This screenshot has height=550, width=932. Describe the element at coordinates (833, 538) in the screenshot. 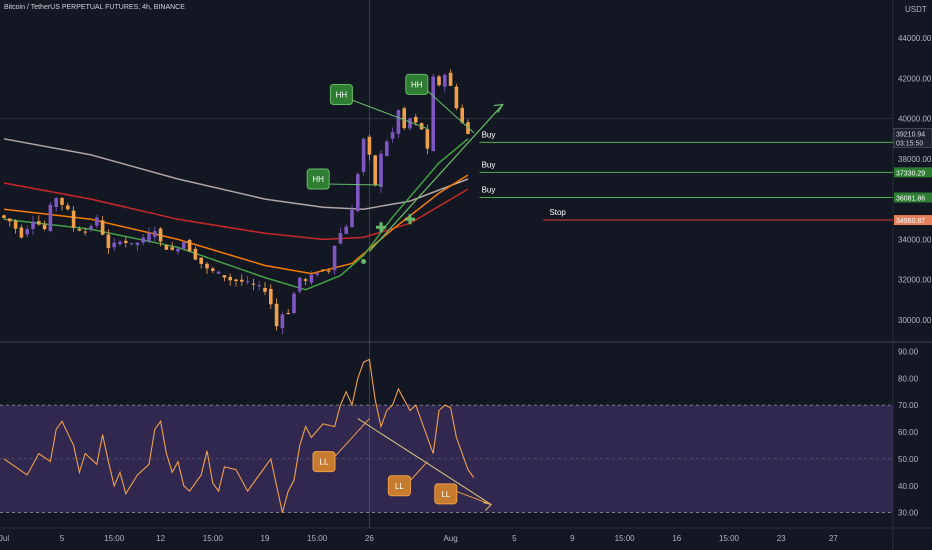

I see `time-tick-label: 27` at that location.